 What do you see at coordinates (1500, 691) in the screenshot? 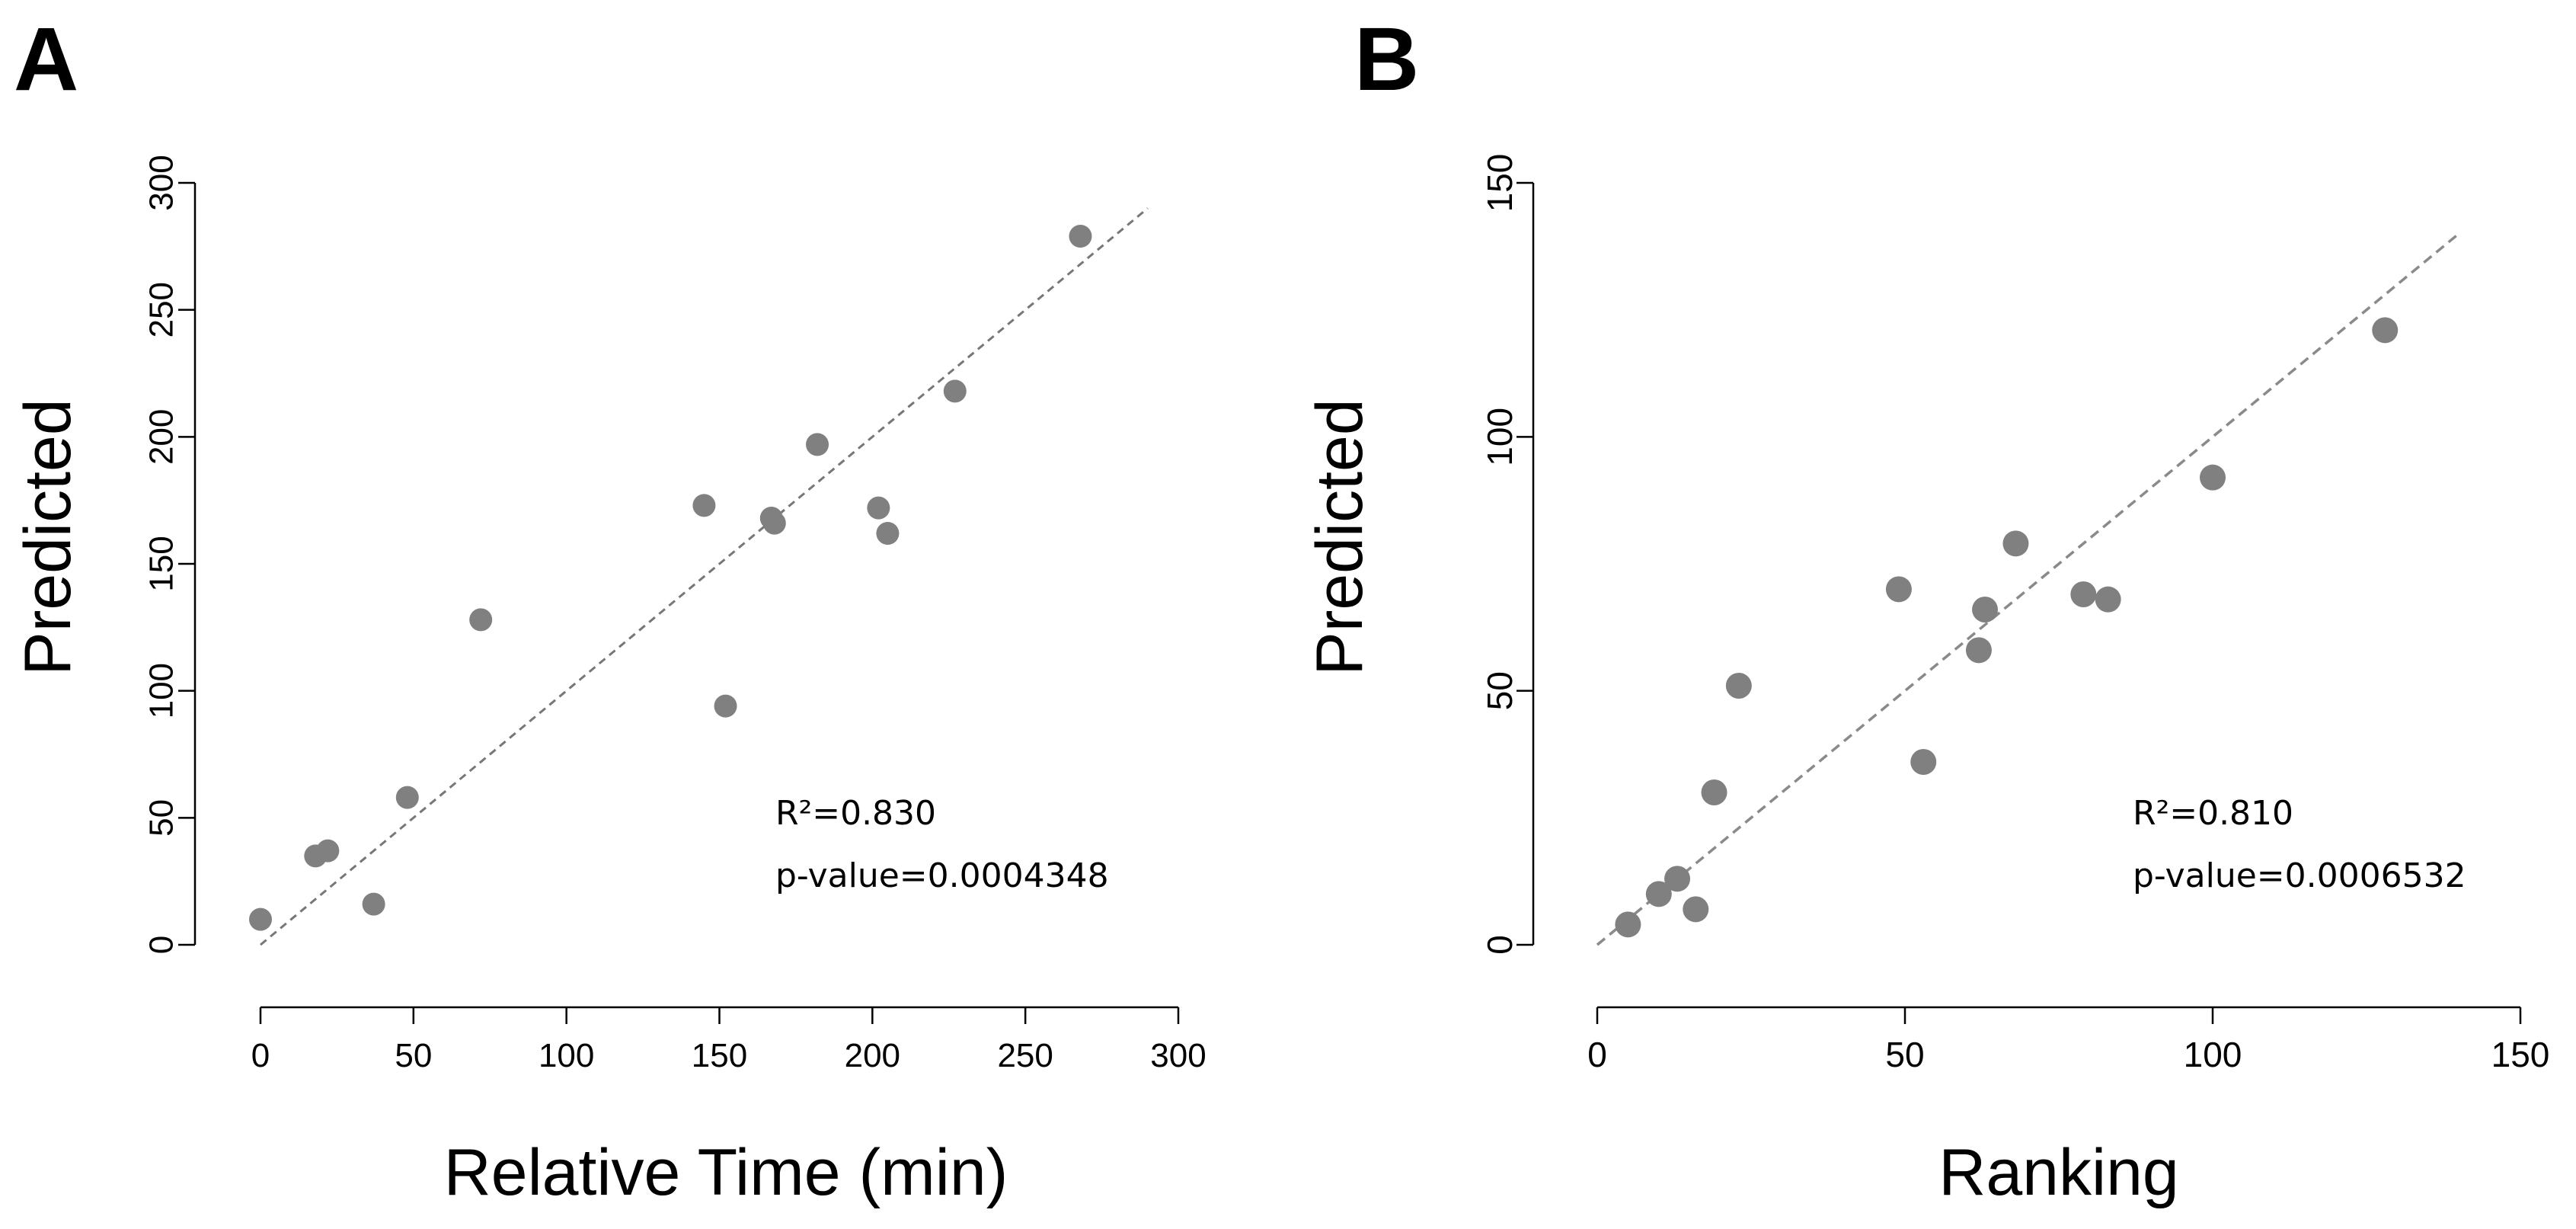
I see `y-tick-label-b: 50` at bounding box center [1500, 691].